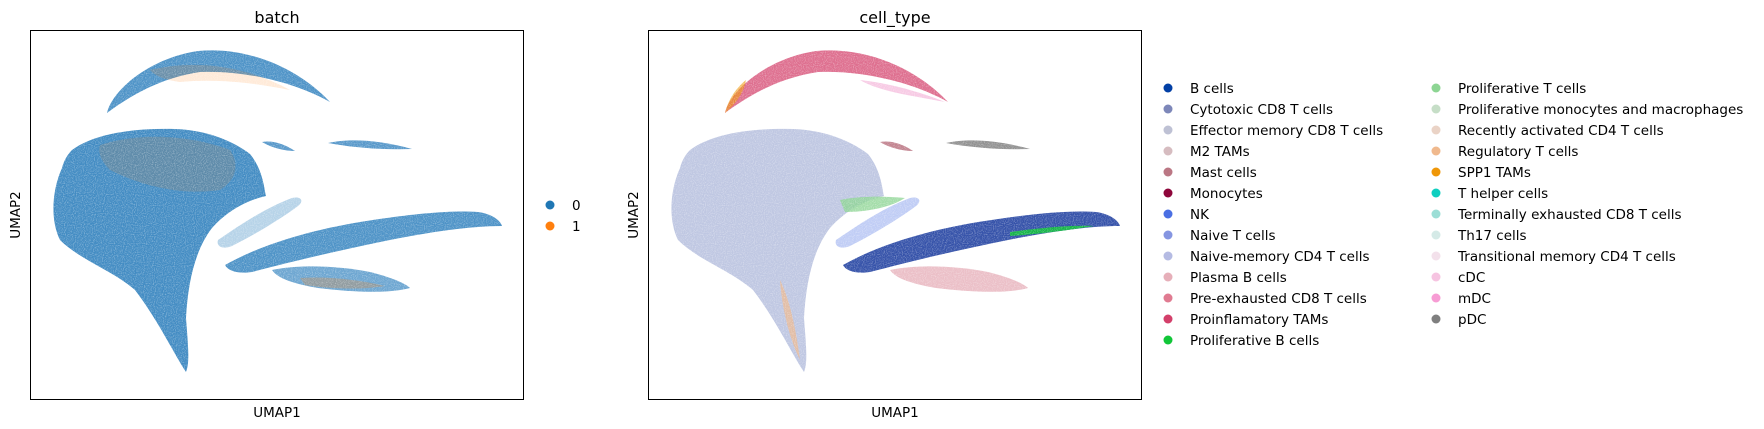 This screenshot has height=429, width=1764. I want to click on legend-item: M2 TAMs, so click(1206, 152).